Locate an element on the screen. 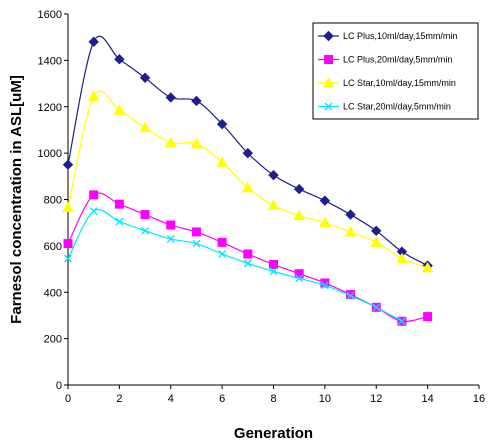 The height and width of the screenshot is (447, 500). x-tick-label: 16 is located at coordinates (479, 399).